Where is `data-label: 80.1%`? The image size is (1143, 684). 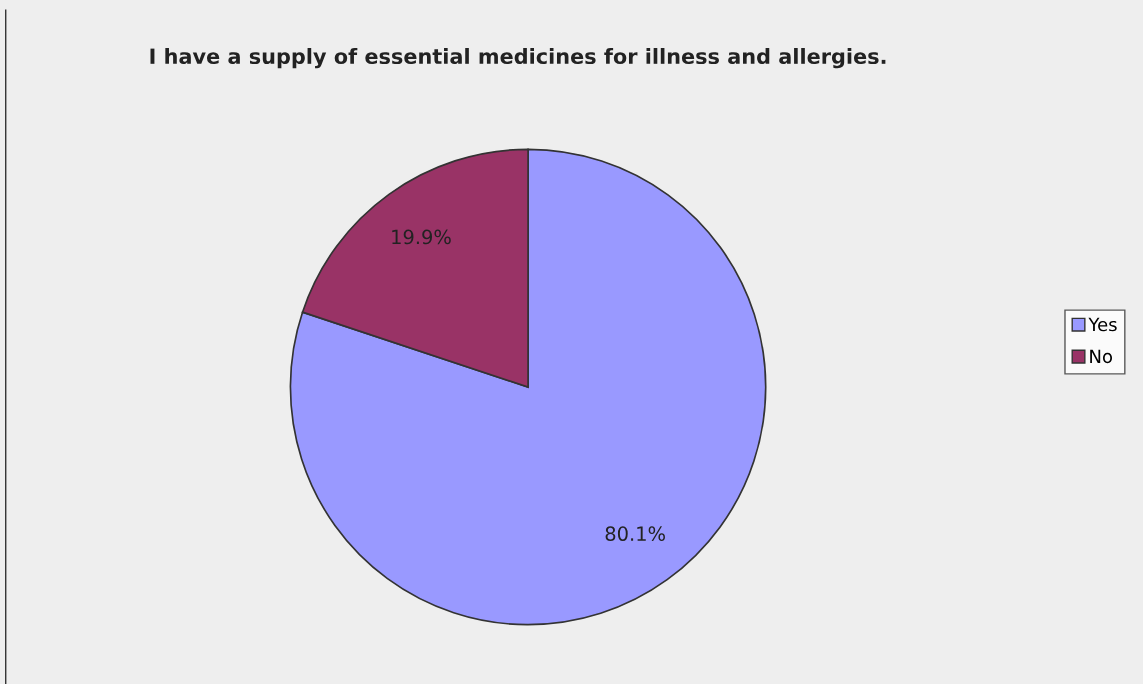
data-label: 80.1% is located at coordinates (635, 534).